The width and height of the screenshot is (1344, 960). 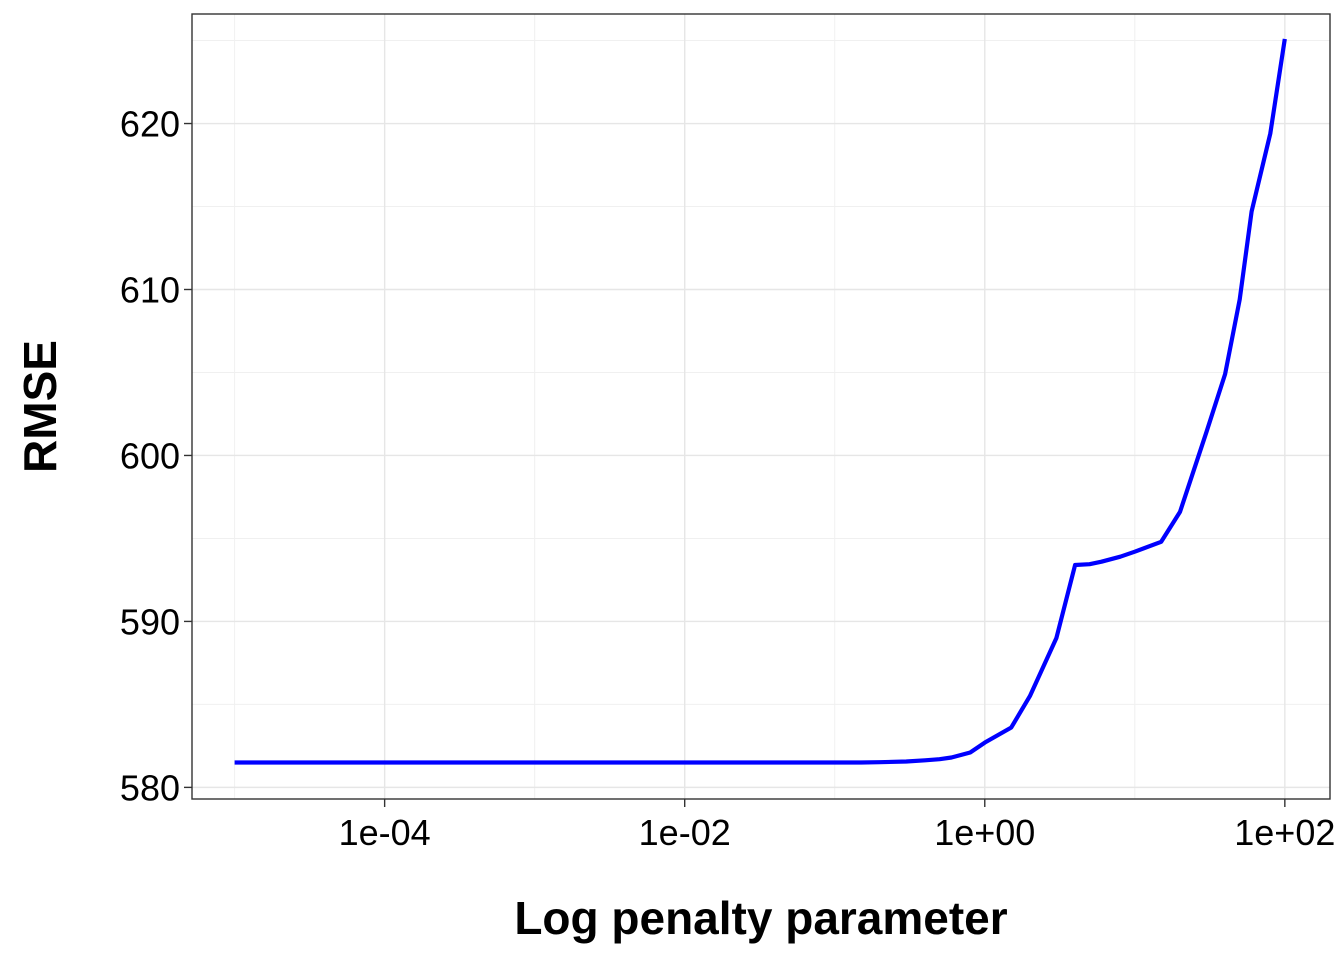 I want to click on y-axis-title: RMSE, so click(x=40, y=406).